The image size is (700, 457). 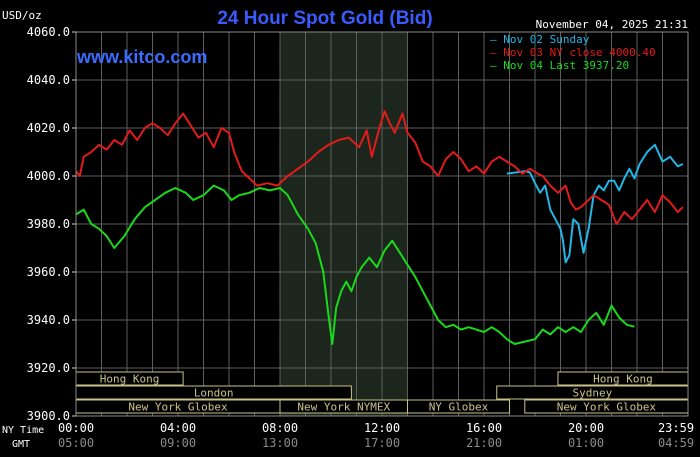 I want to click on market-box: NY Globex, so click(x=458, y=406).